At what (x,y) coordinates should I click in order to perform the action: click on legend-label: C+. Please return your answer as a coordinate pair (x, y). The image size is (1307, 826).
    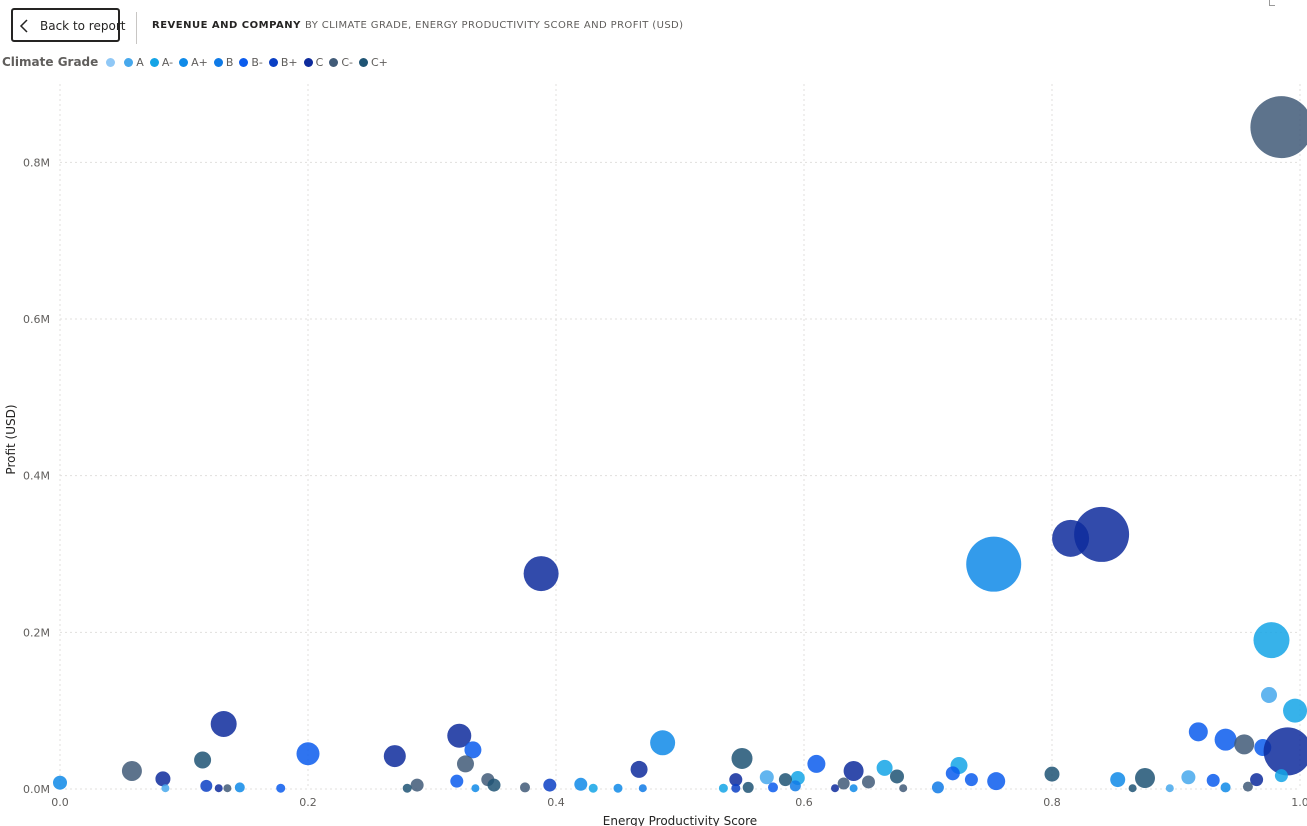
    Looking at the image, I should click on (379, 62).